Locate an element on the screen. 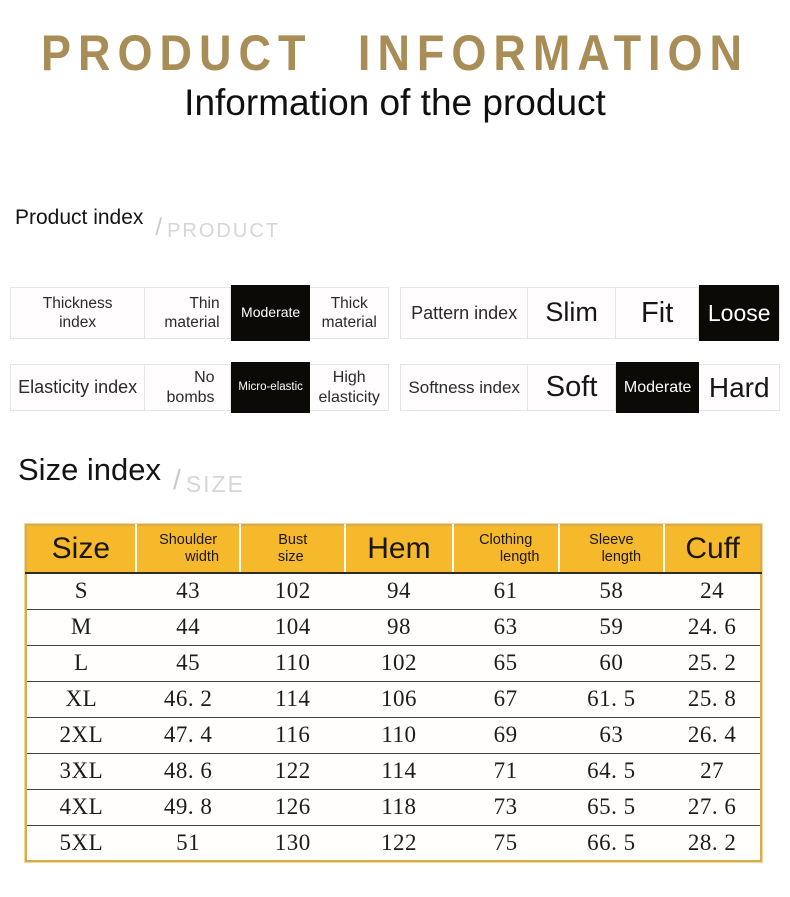 Image resolution: width=790 pixels, height=897 pixels. size-cell: 26. 4 is located at coordinates (712, 734).